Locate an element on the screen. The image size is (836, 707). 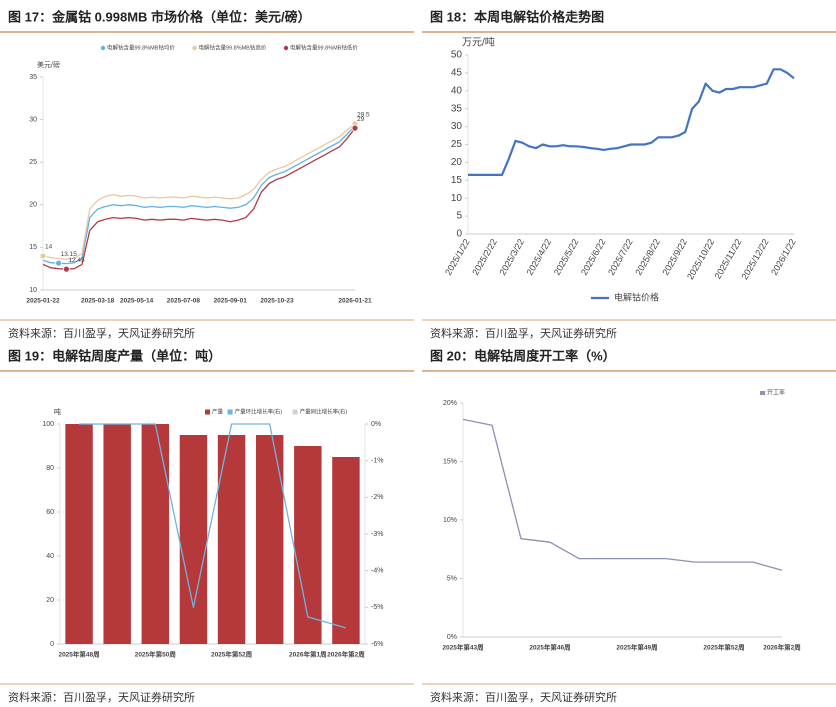
y2-tick-label: -1% is located at coordinates (377, 461).